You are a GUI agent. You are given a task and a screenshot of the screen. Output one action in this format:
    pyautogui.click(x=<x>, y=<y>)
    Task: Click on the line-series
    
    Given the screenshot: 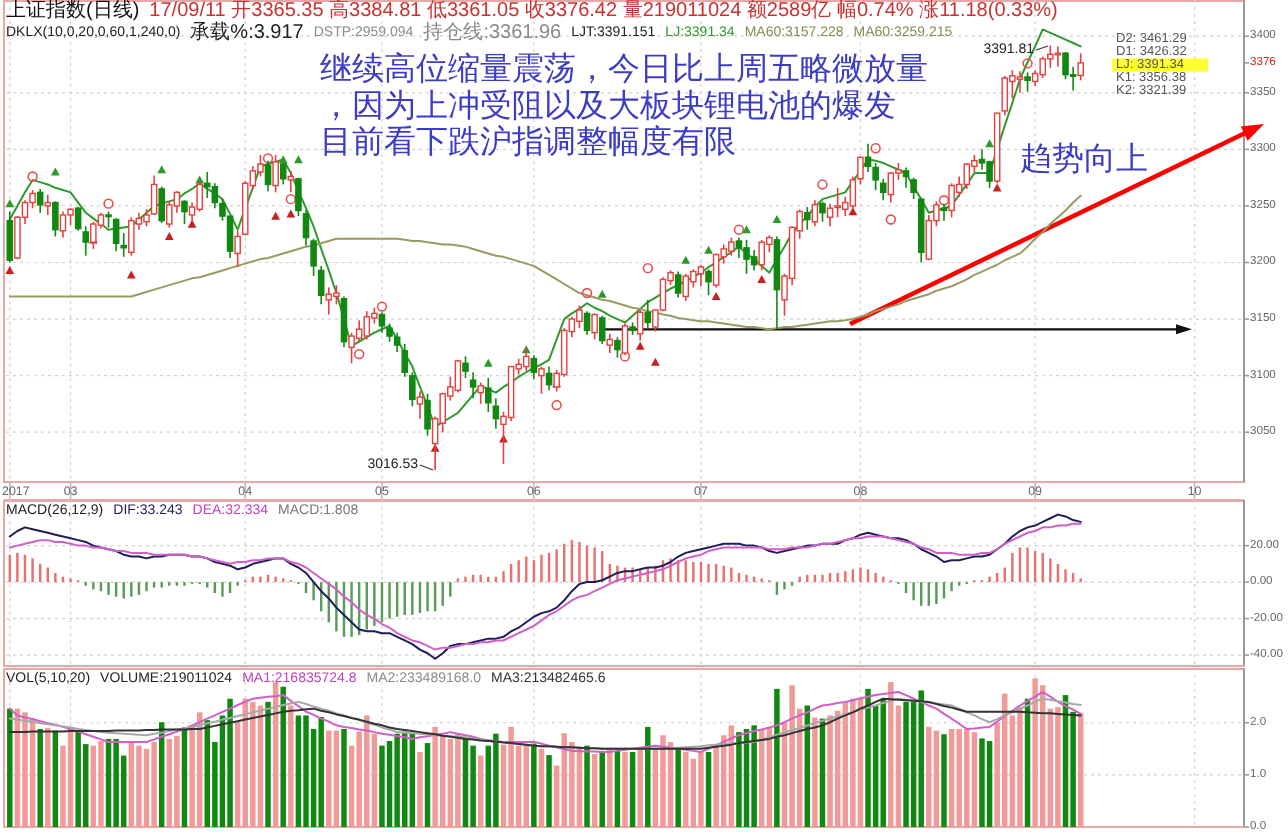 What is the action you would take?
    pyautogui.click(x=545, y=262)
    